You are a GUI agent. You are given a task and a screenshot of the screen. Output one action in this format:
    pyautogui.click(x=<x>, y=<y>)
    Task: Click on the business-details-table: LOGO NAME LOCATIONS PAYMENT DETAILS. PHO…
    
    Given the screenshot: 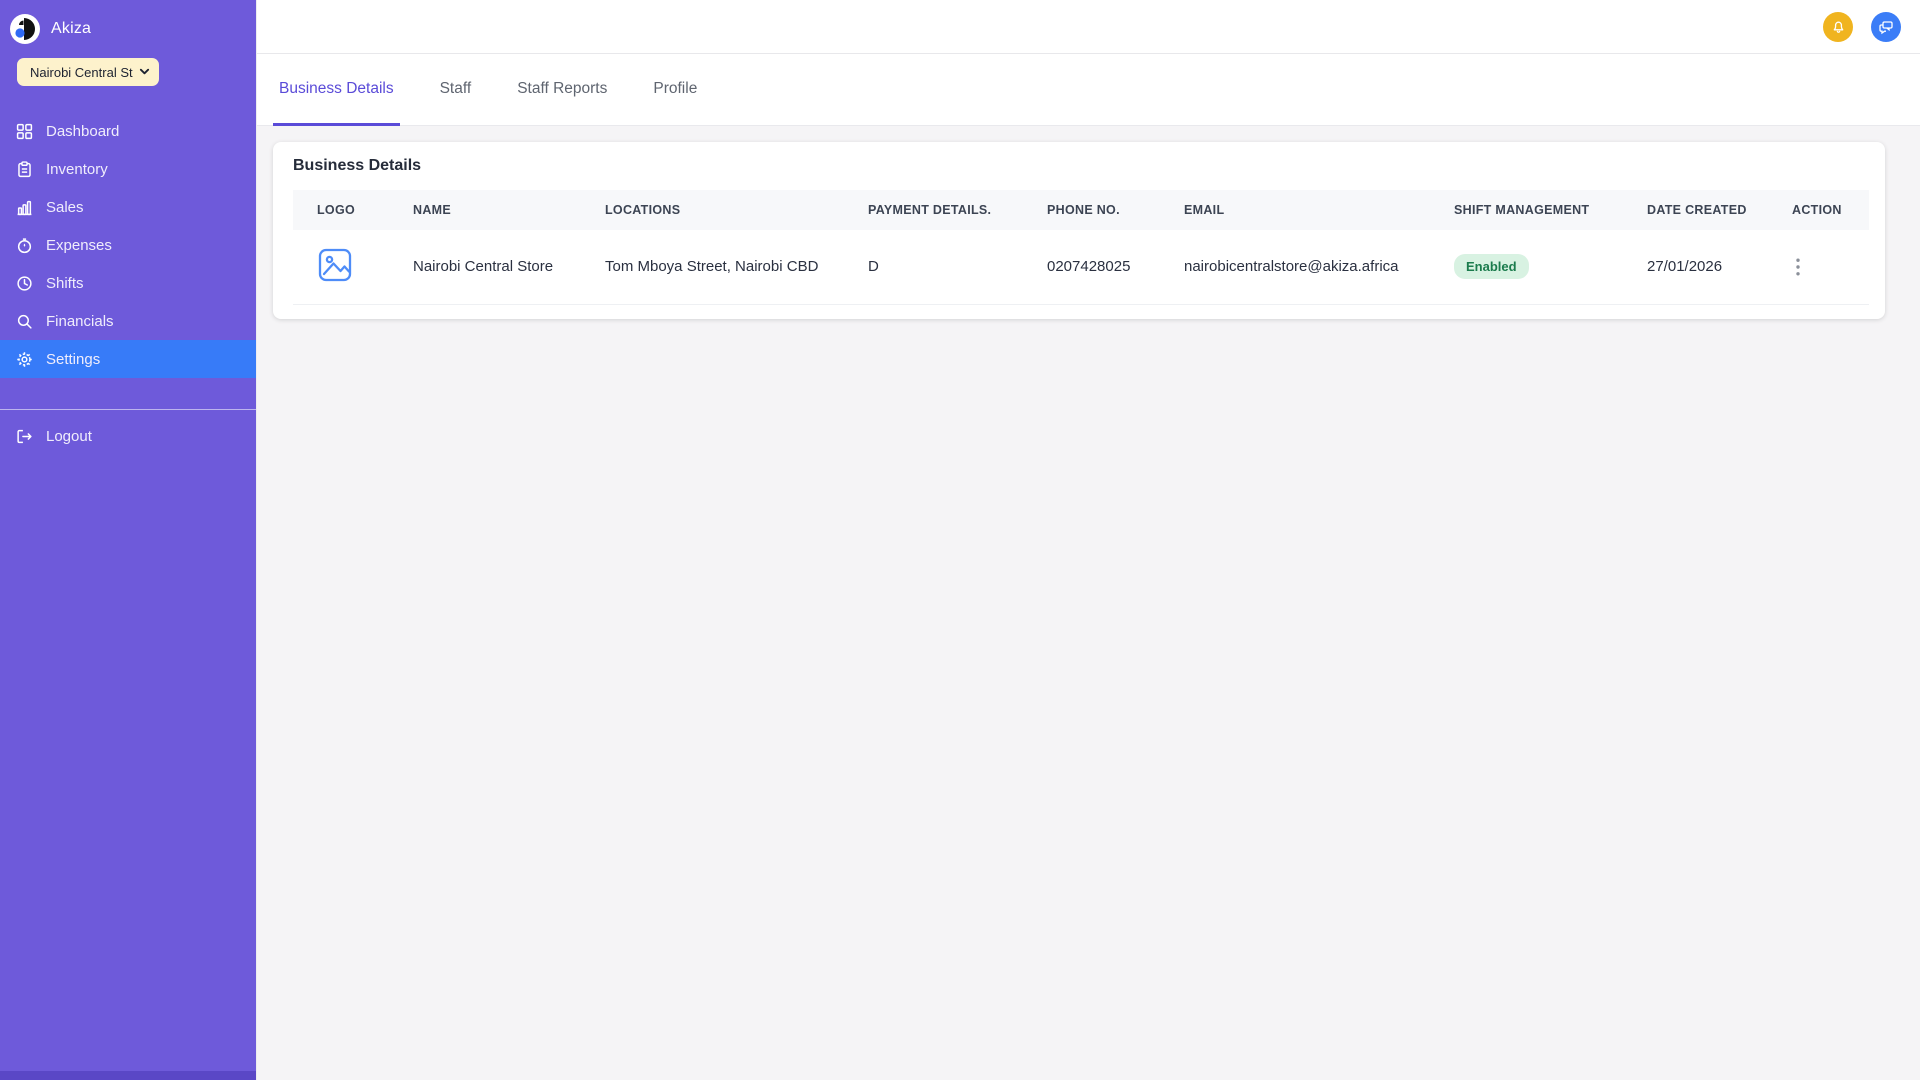 What is the action you would take?
    pyautogui.click(x=1081, y=247)
    